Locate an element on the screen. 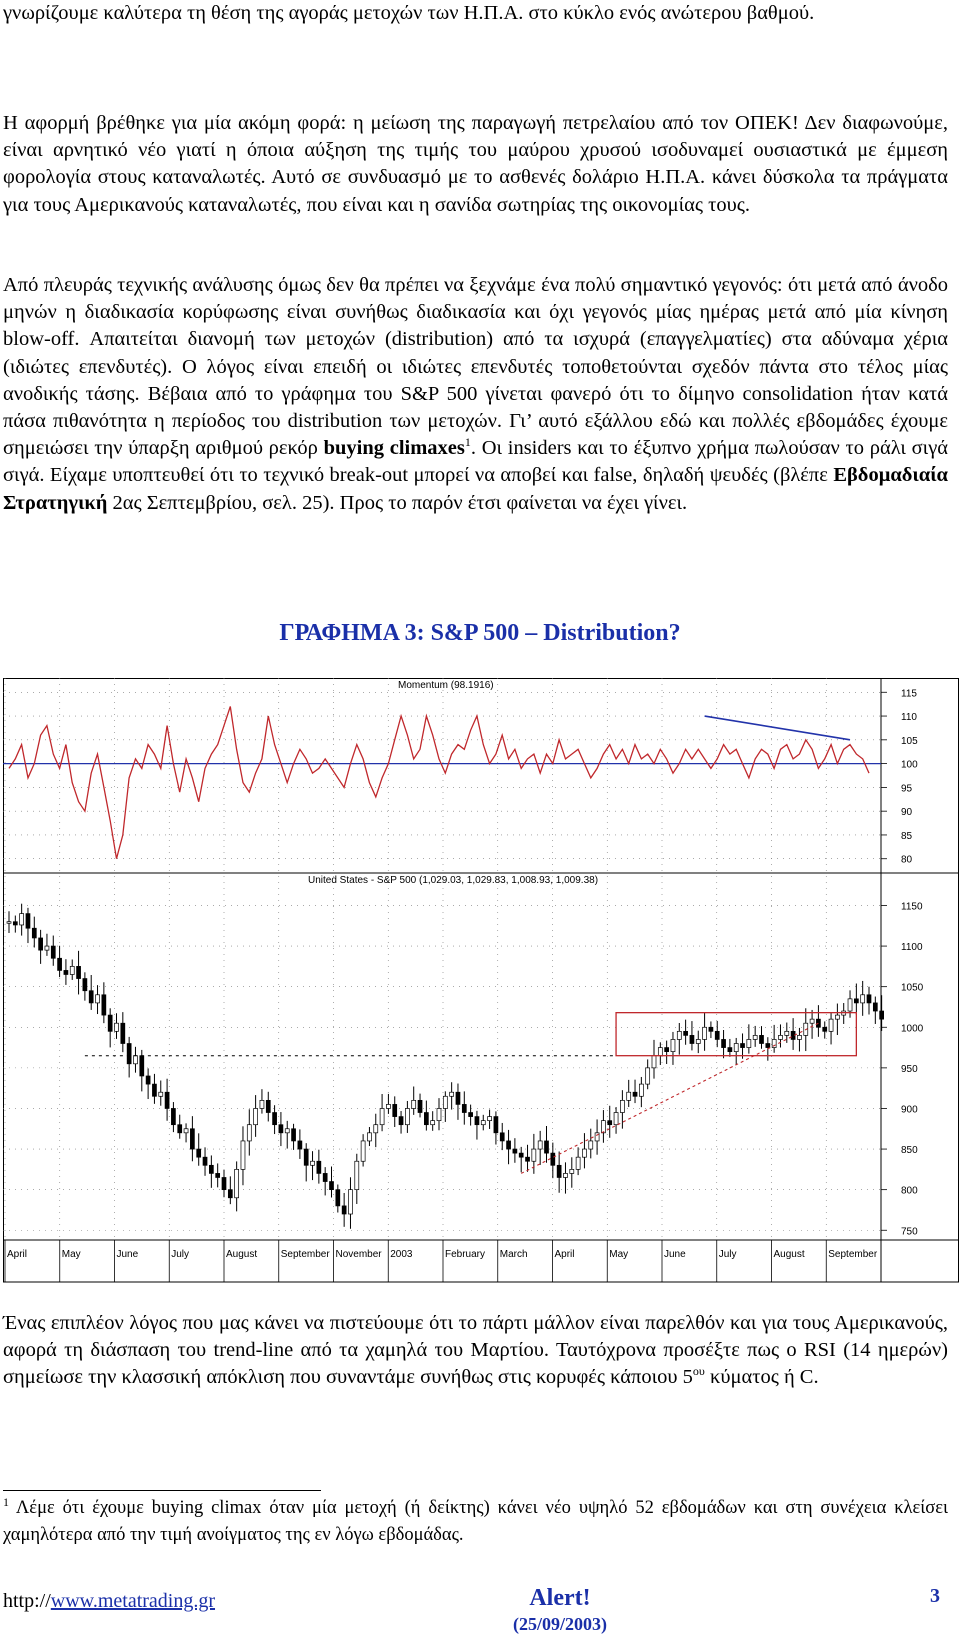 The width and height of the screenshot is (960, 1637). momentum-y-tick-label: 100 is located at coordinates (909, 765).